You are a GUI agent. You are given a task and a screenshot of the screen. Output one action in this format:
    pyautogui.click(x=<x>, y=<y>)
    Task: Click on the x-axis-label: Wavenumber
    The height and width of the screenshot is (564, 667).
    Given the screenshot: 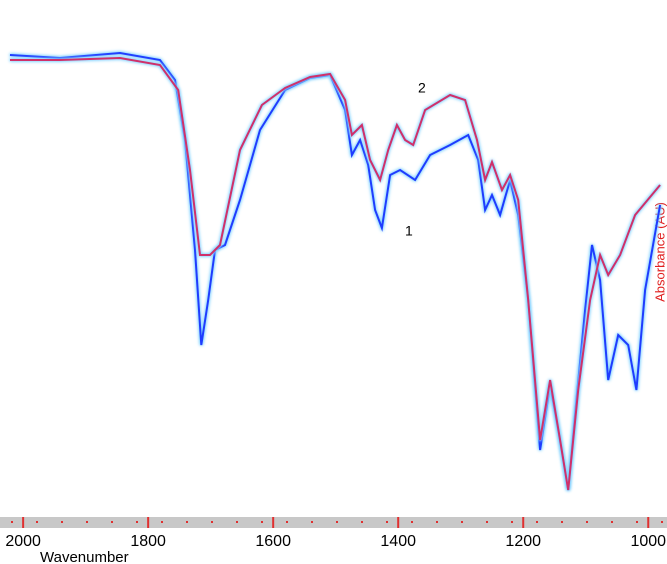 What is the action you would take?
    pyautogui.click(x=84, y=556)
    